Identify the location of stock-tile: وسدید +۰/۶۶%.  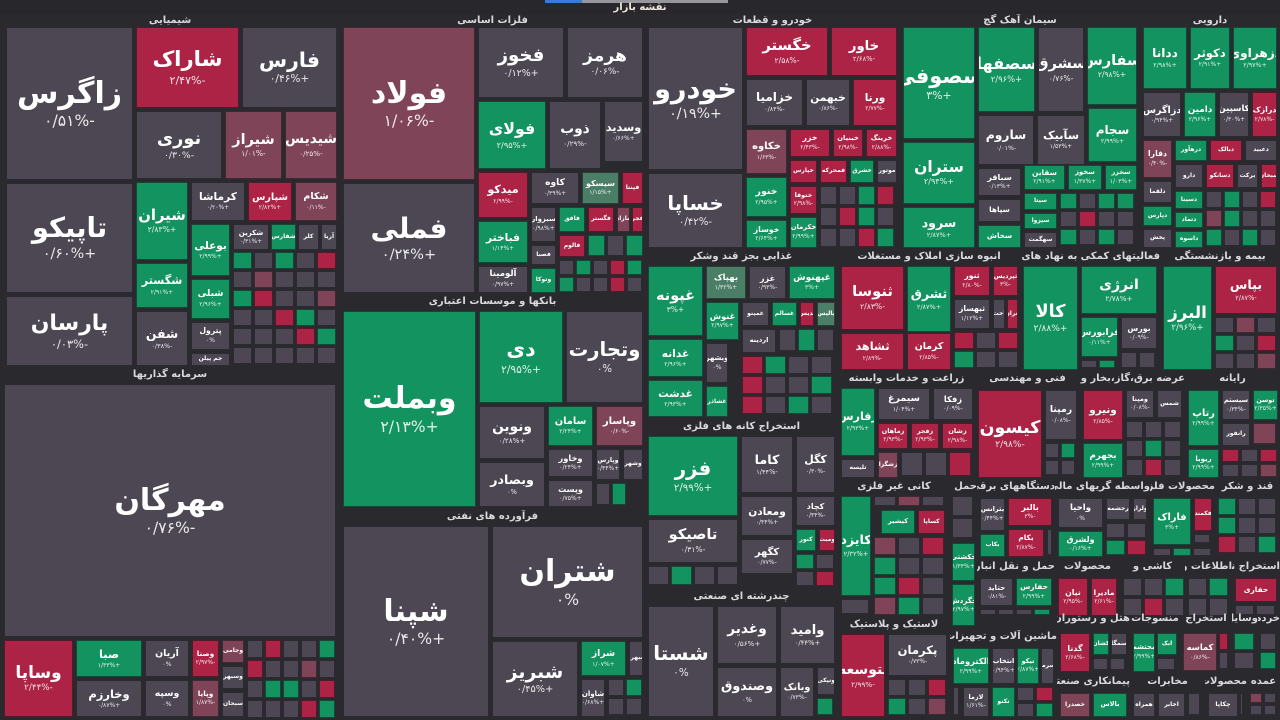
(623, 131).